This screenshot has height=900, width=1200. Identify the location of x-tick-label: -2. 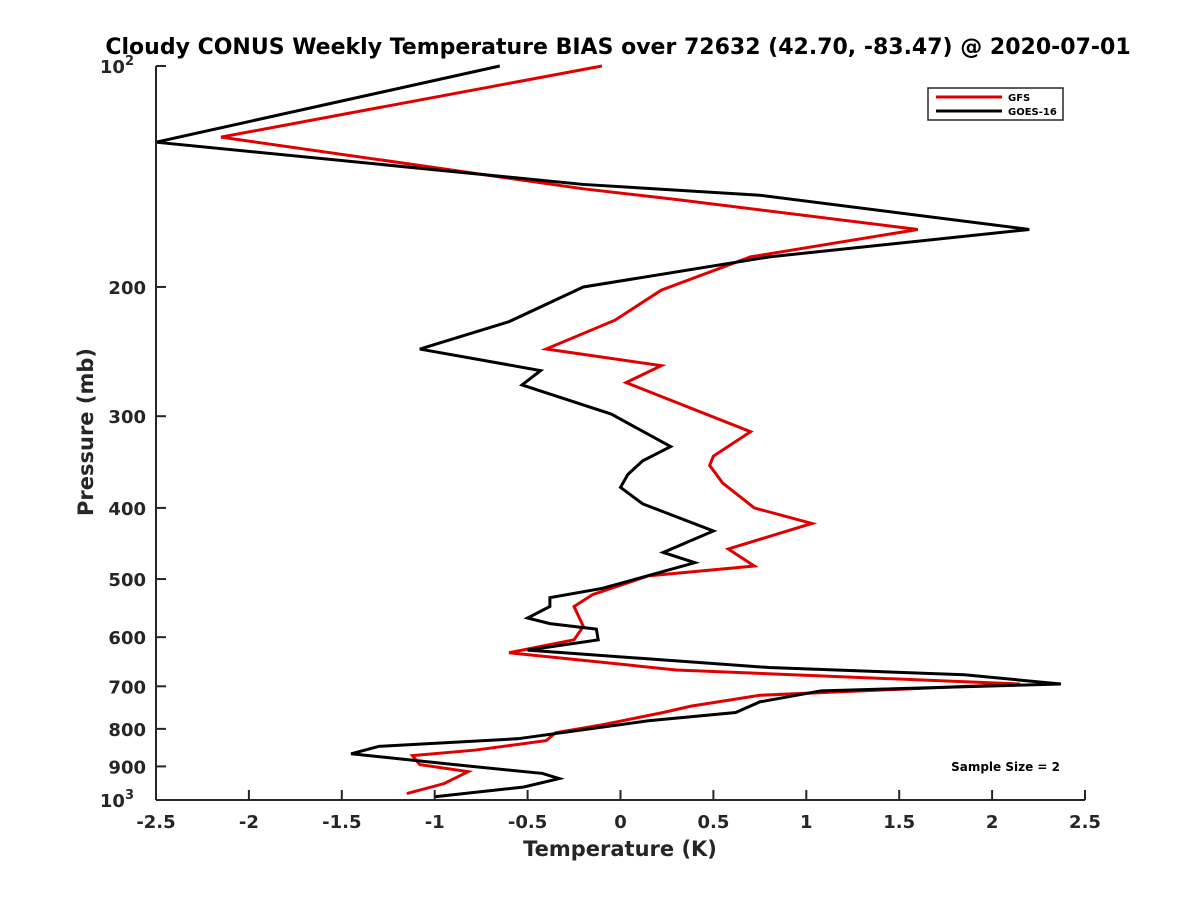
(249, 822).